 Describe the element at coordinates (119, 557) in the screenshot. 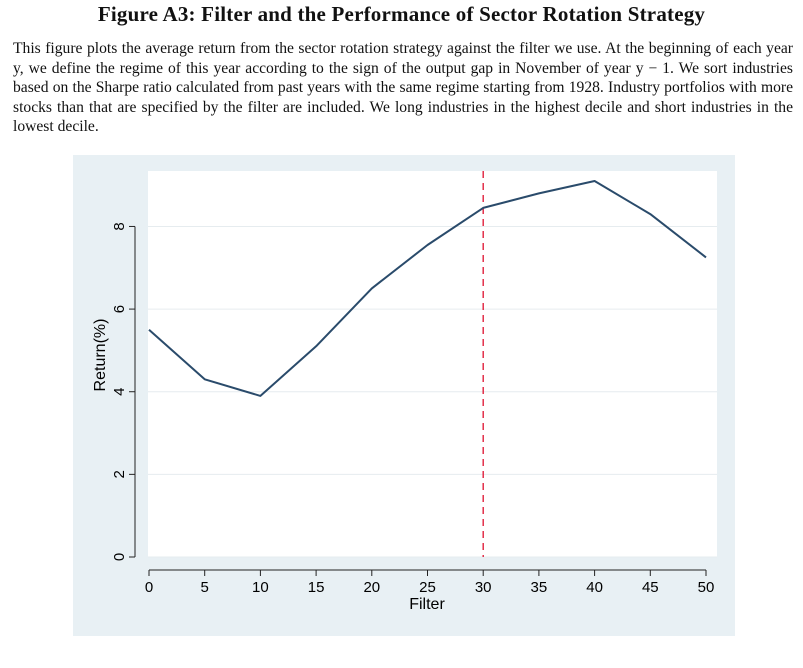

I see `y-tick-label-0: 0` at that location.